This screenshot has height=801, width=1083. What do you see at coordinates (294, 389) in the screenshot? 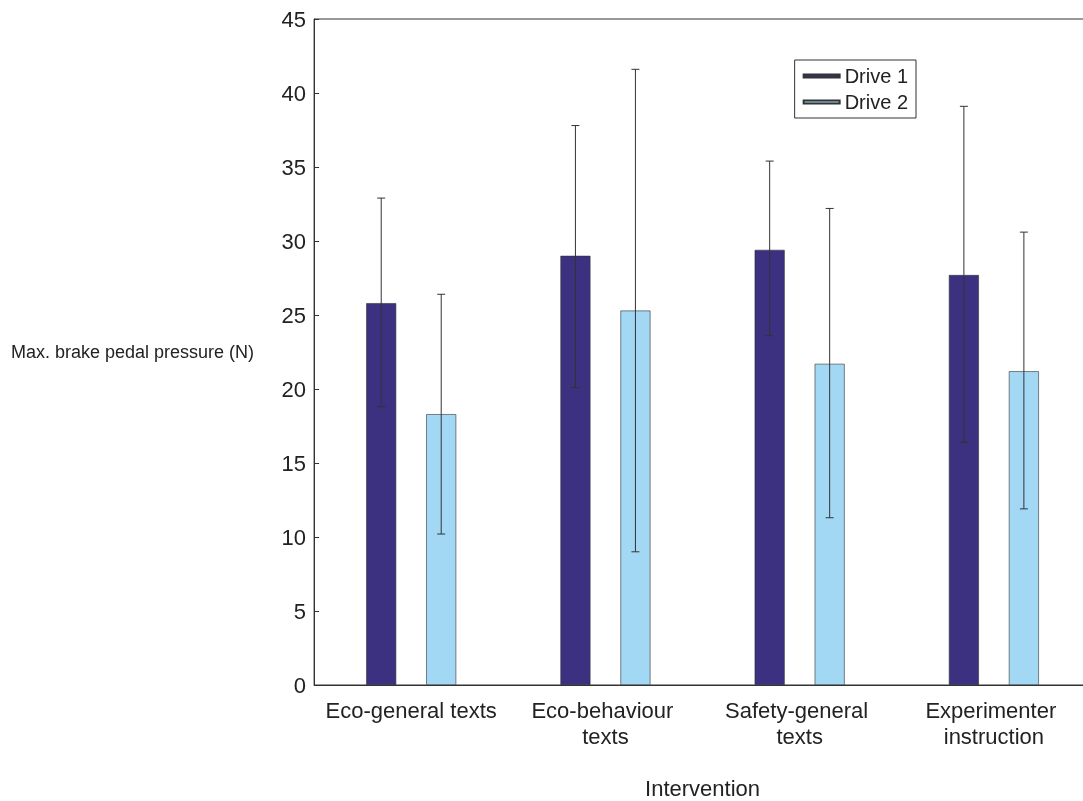
I see `y-tick-label: 20` at bounding box center [294, 389].